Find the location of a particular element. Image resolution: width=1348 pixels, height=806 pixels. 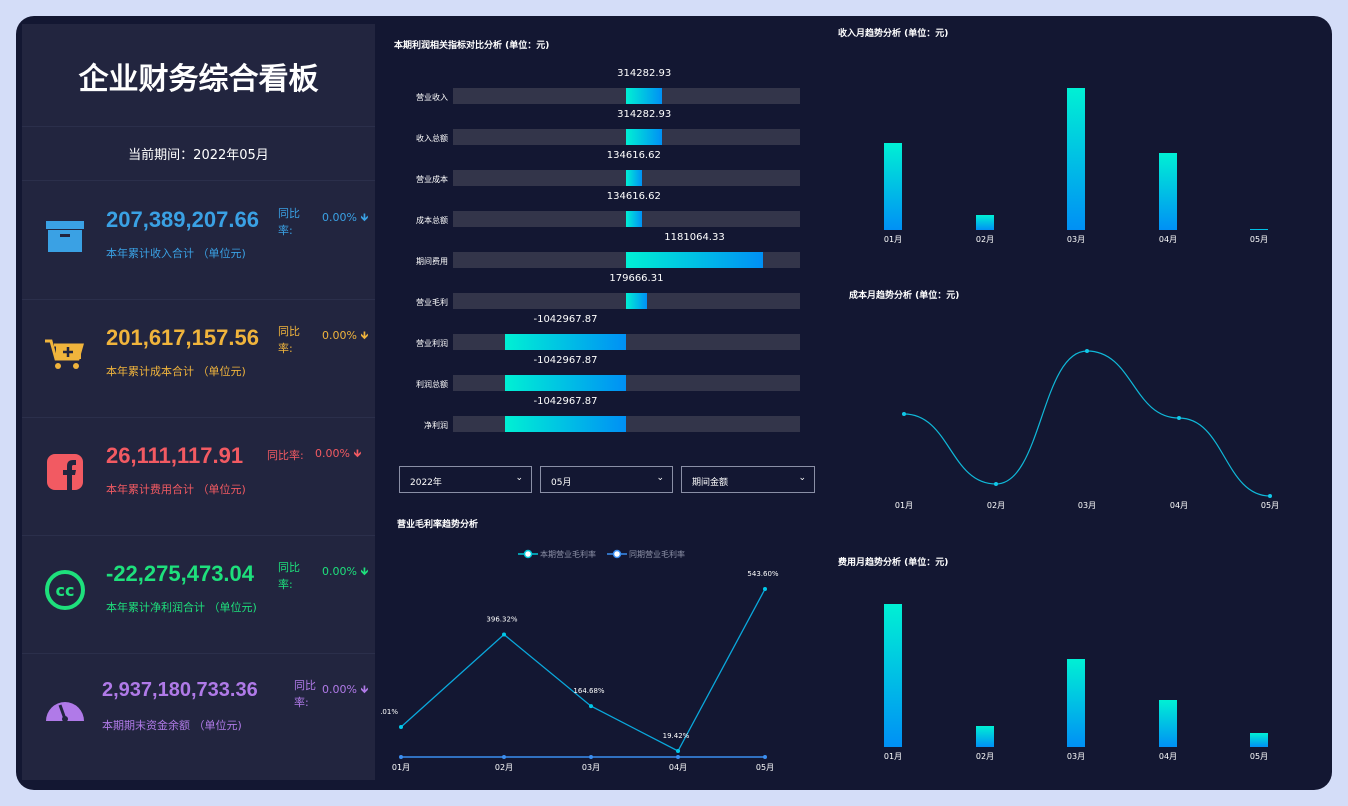

kpi-value: -22,275,473.04 is located at coordinates (180, 573).